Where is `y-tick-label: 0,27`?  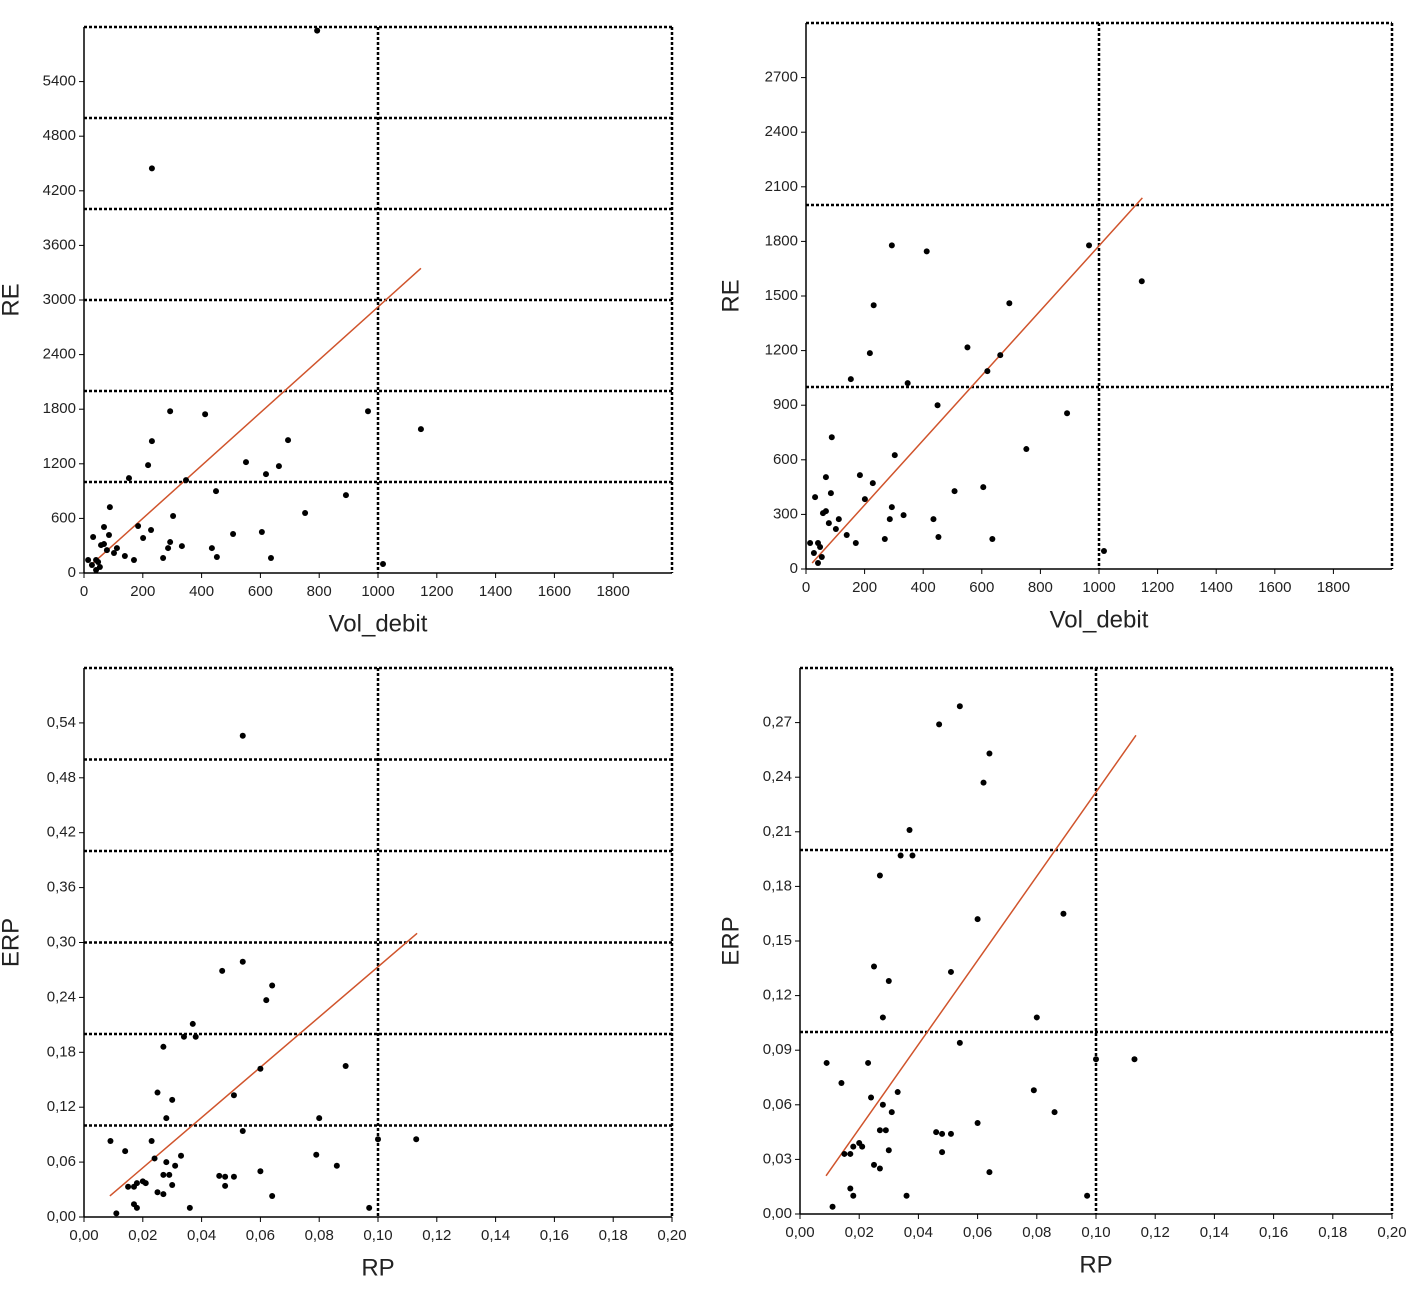 y-tick-label: 0,27 is located at coordinates (777, 722).